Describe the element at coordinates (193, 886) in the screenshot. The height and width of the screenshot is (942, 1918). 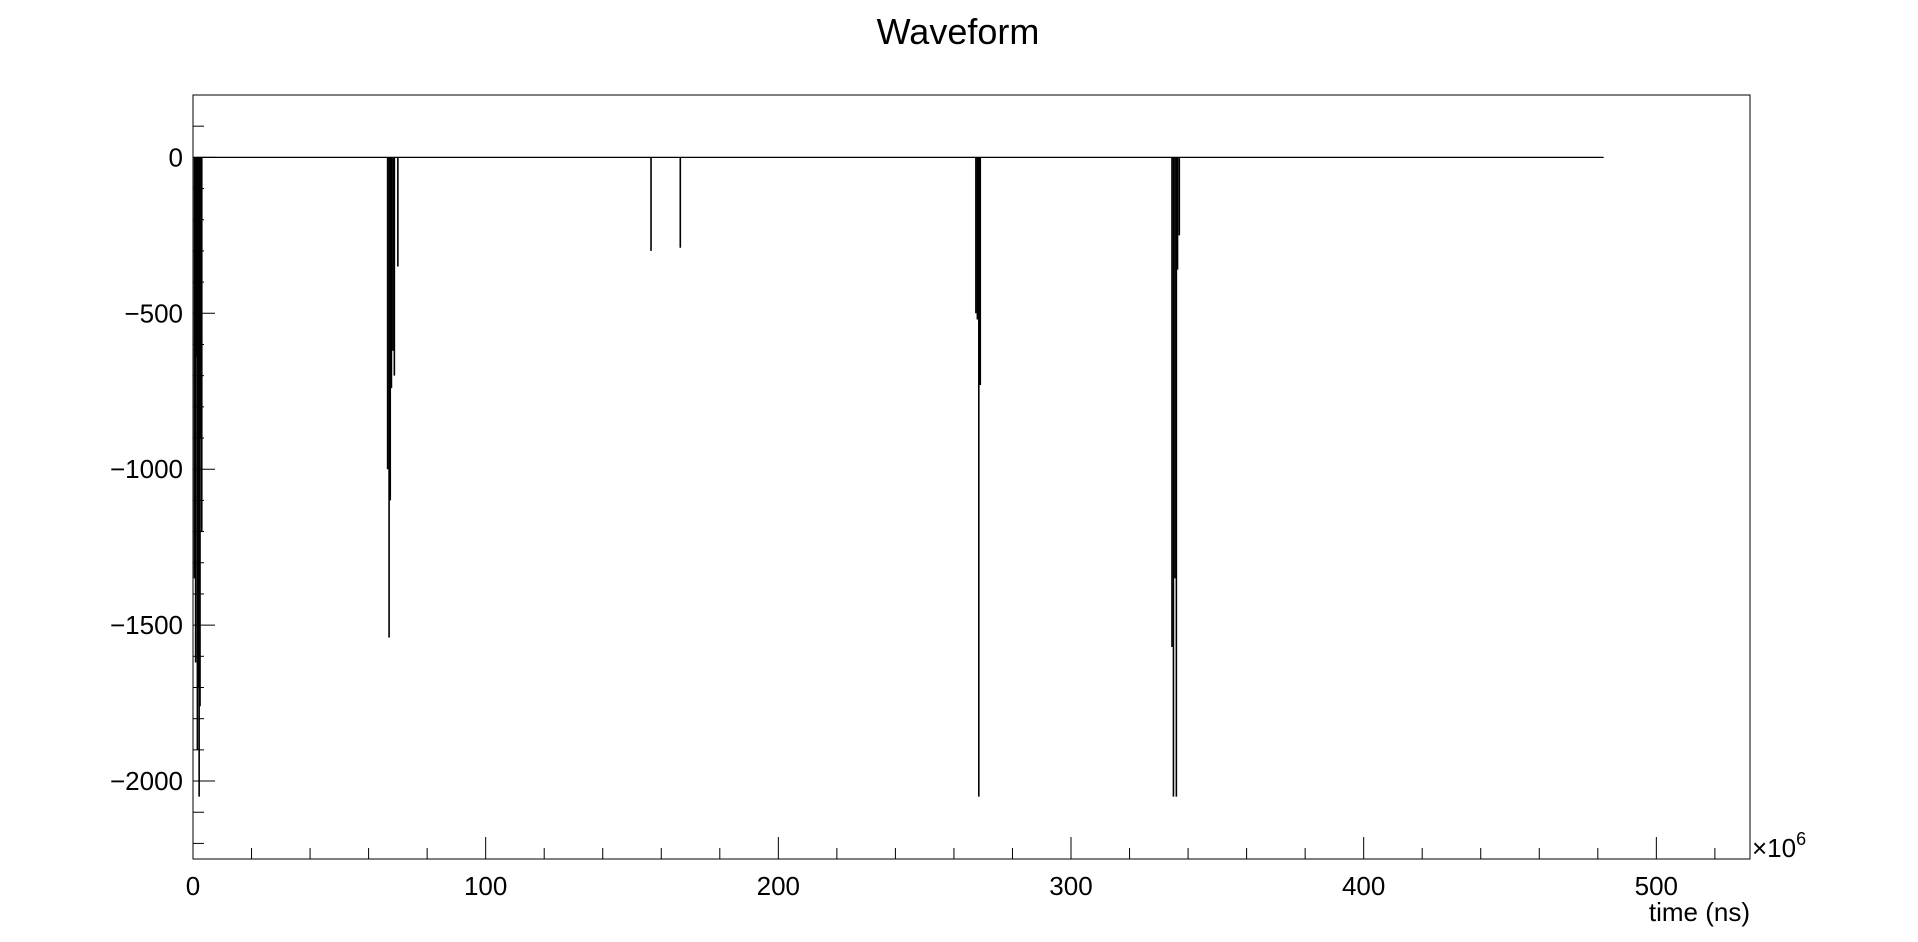
I see `x-tick-label: 0` at that location.